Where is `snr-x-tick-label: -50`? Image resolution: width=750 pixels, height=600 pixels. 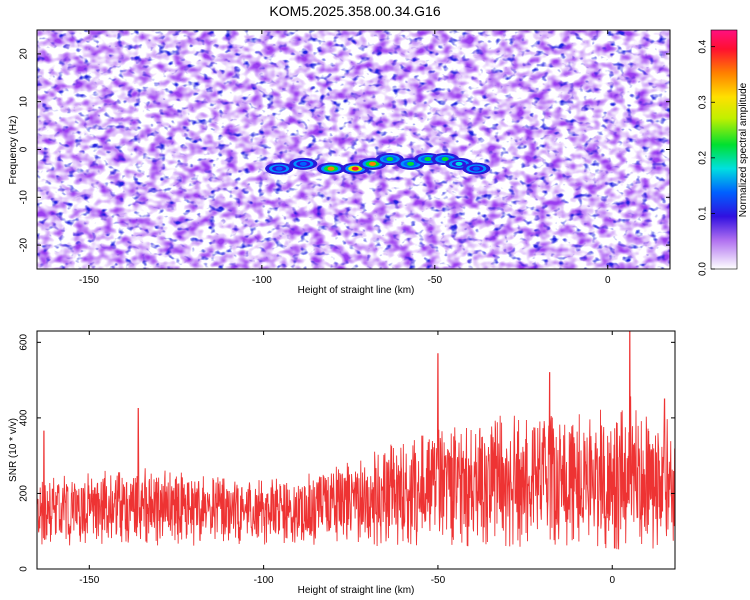
snr-x-tick-label: -50 is located at coordinates (438, 580).